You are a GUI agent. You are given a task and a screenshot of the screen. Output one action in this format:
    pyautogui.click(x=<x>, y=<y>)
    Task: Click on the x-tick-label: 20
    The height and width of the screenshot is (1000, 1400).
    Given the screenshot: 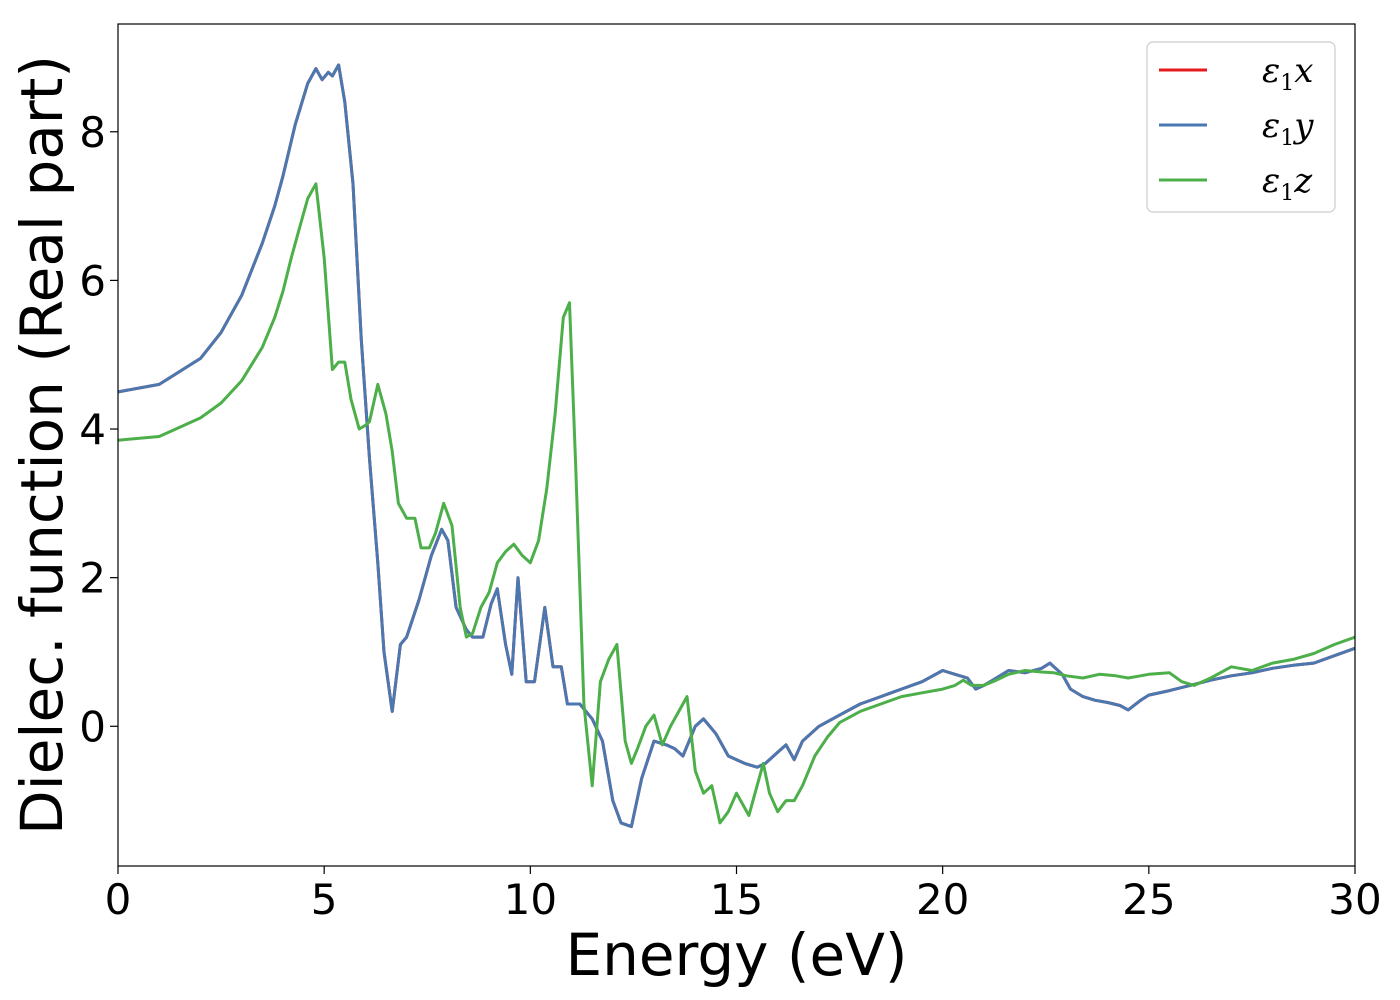 What is the action you would take?
    pyautogui.click(x=942, y=899)
    